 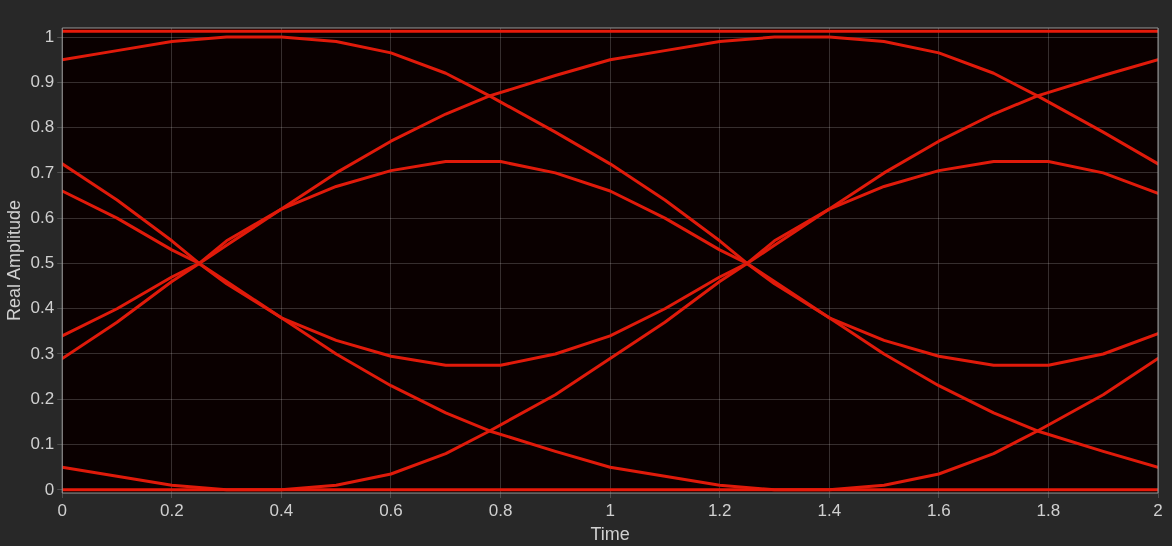 I want to click on x-tick-label: 0.8, so click(x=500, y=510).